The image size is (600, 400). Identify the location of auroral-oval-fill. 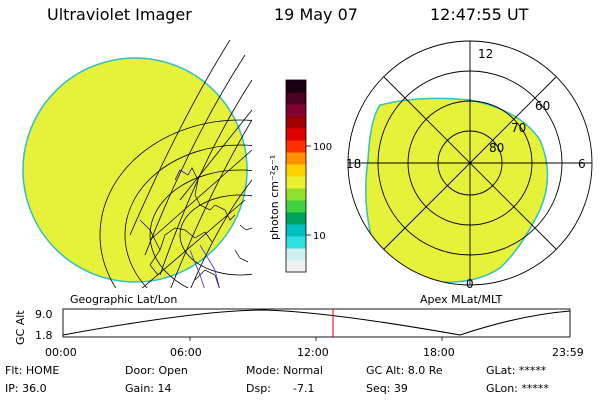
(457, 190).